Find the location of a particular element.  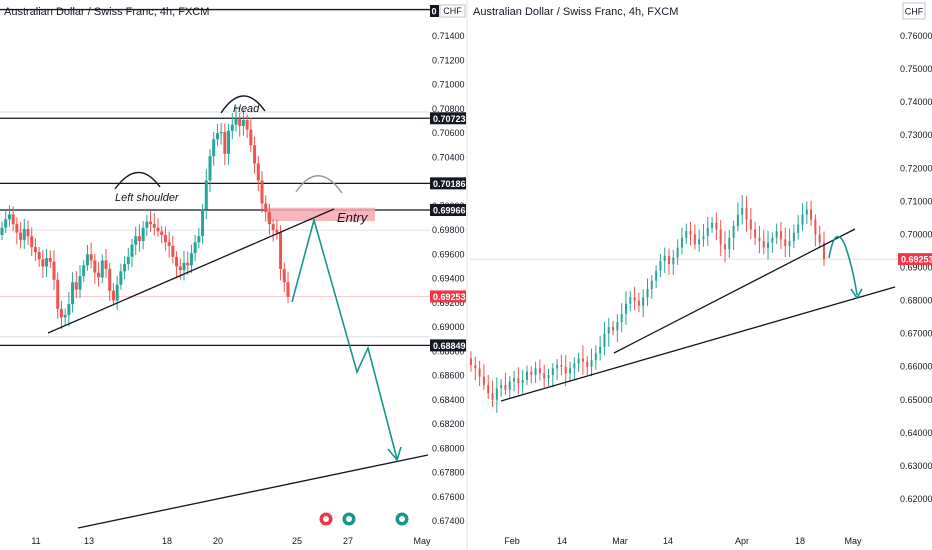

level-price-badge-label: 0.68849 is located at coordinates (449, 346).